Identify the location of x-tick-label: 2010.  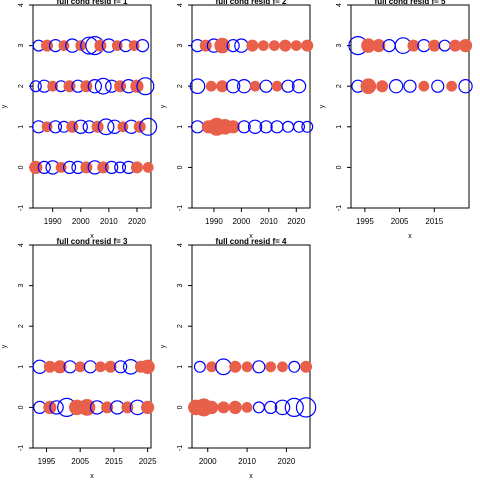
(247, 461).